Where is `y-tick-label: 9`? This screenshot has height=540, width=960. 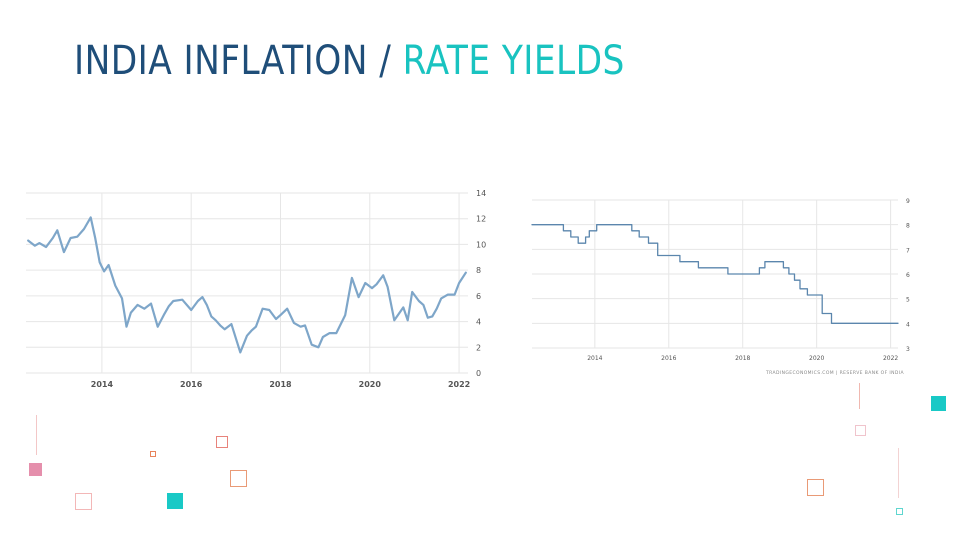
y-tick-label: 9 is located at coordinates (908, 201).